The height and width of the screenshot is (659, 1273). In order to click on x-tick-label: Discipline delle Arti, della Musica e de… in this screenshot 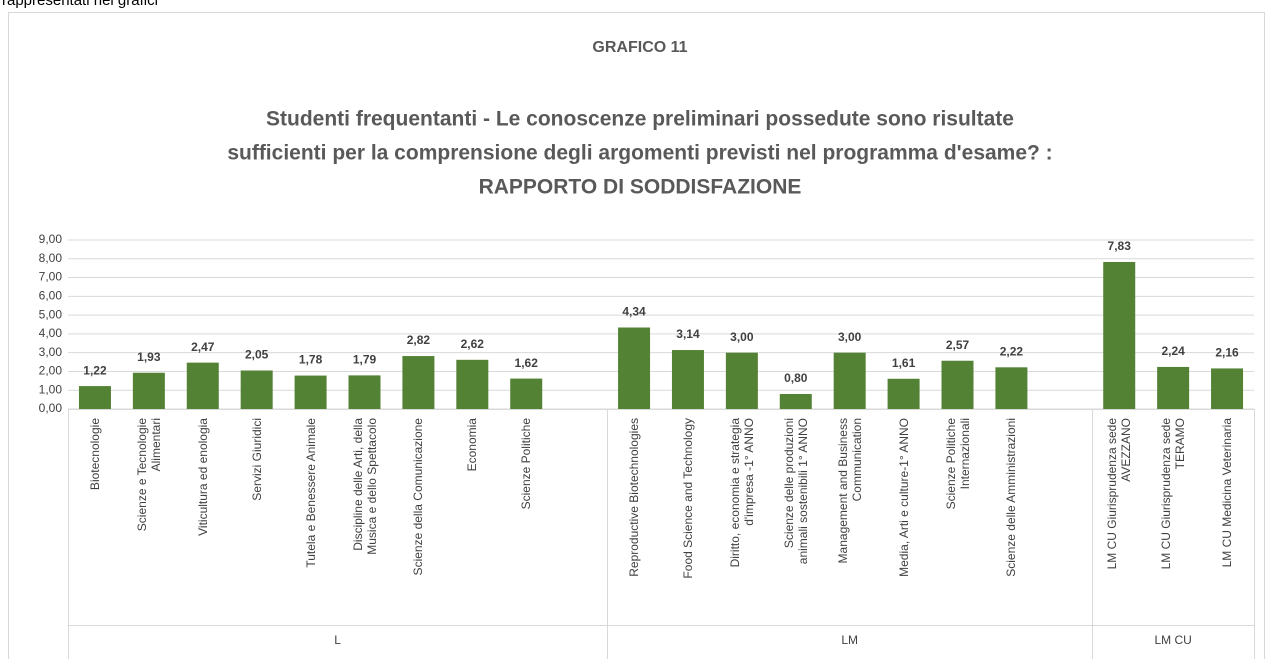, I will do `click(364, 486)`.